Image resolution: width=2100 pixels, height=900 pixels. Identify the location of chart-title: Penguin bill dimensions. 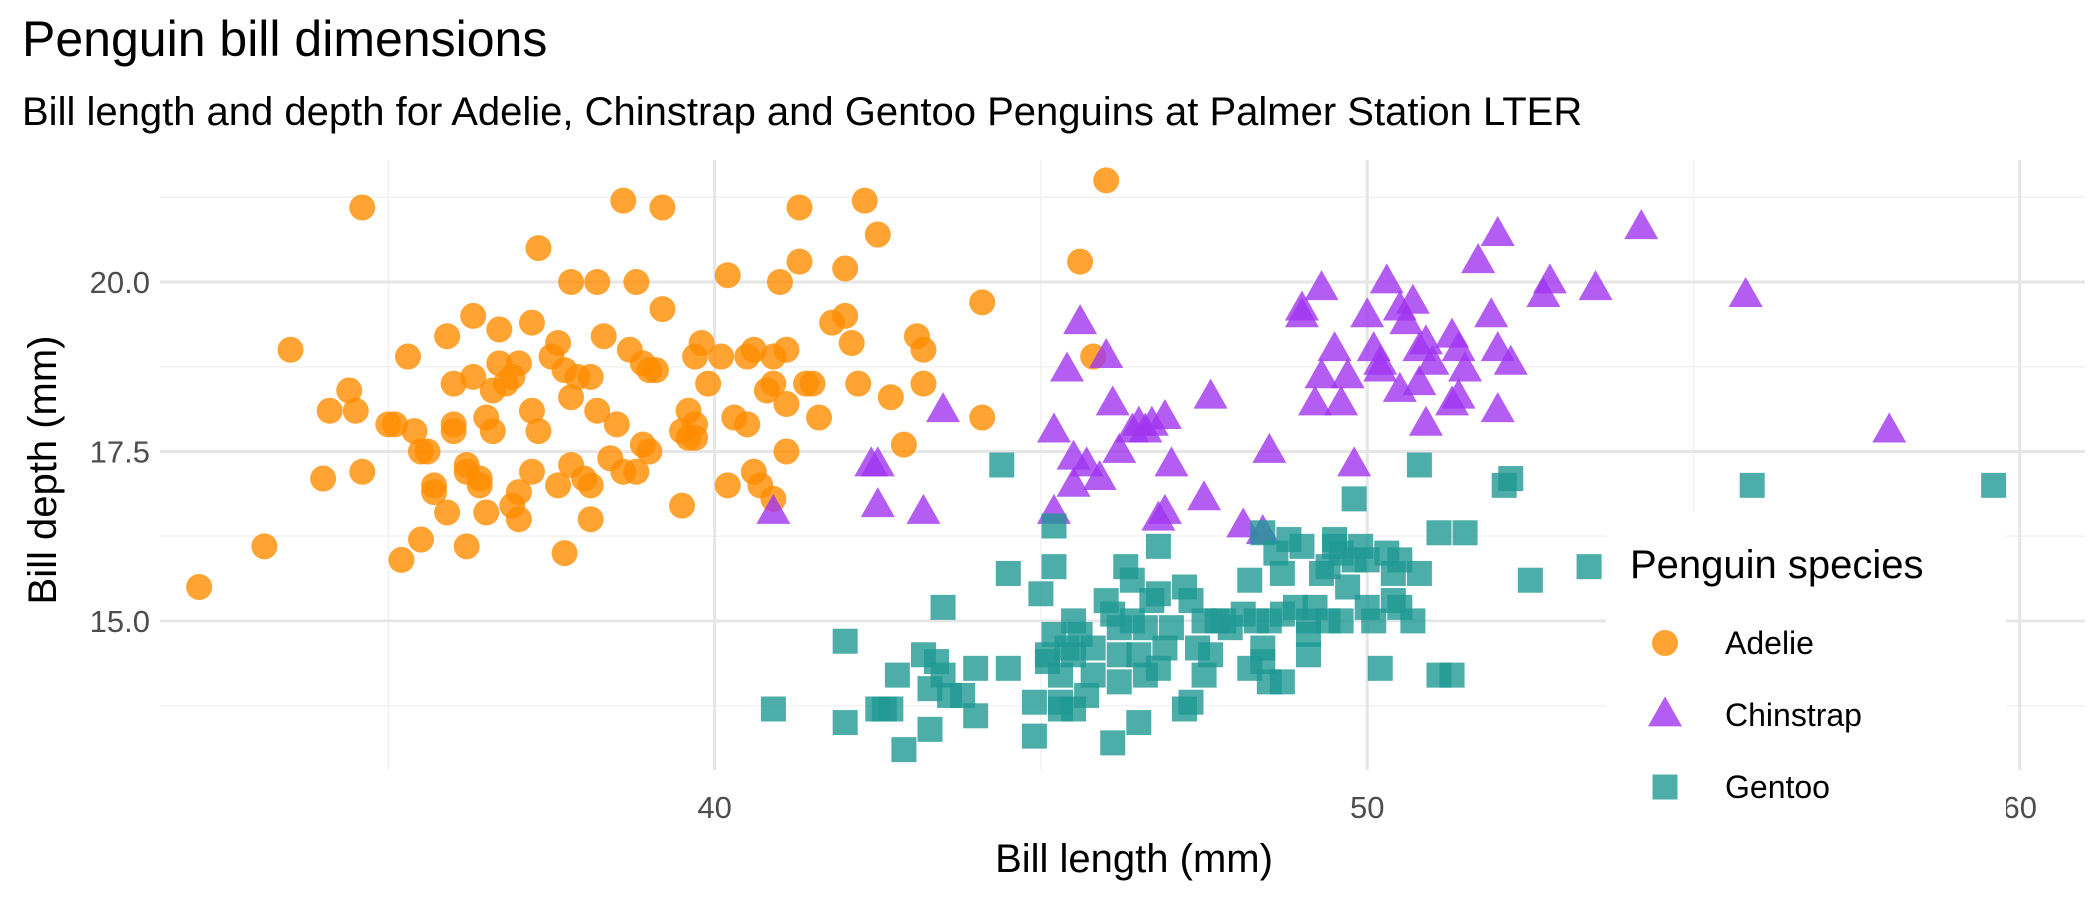
(285, 39).